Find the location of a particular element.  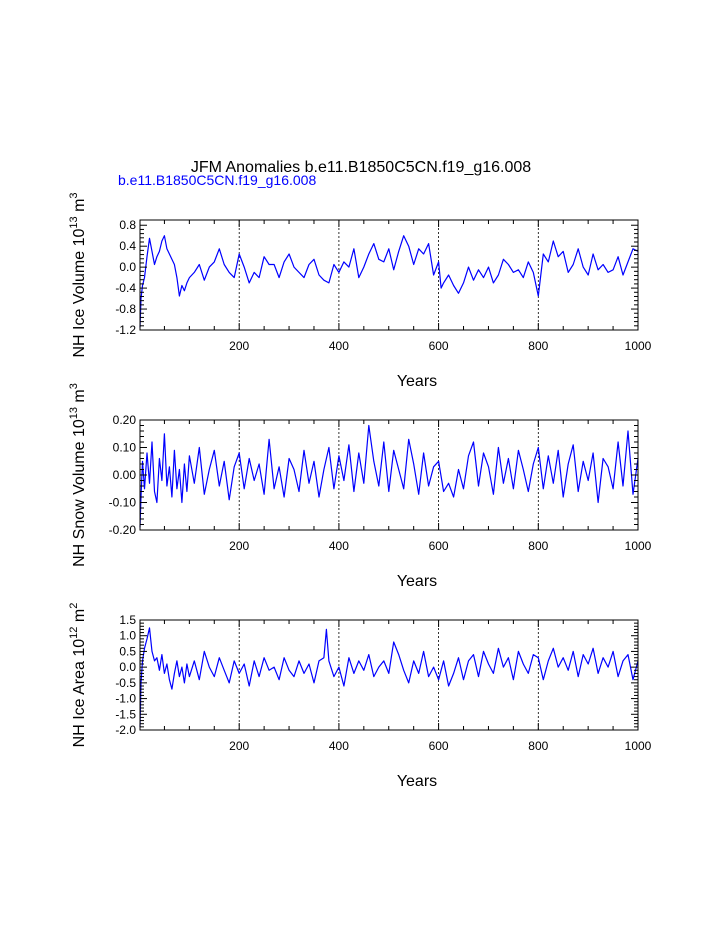

y-tick-label: 1.5 is located at coordinates (127, 620).